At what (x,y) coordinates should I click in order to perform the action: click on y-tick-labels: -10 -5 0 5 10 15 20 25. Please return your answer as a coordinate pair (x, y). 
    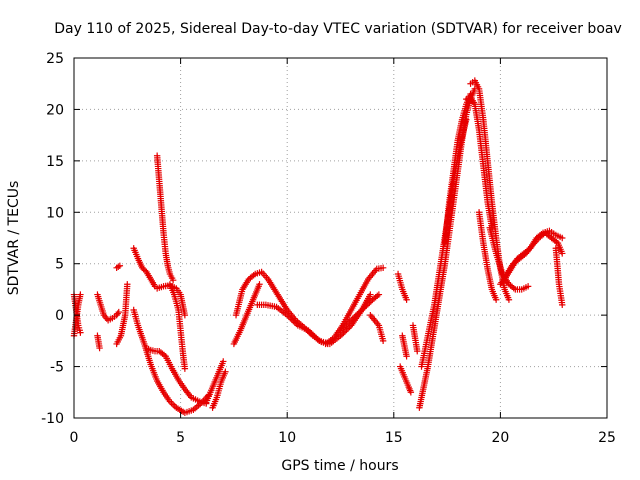
    Looking at the image, I should click on (52, 239).